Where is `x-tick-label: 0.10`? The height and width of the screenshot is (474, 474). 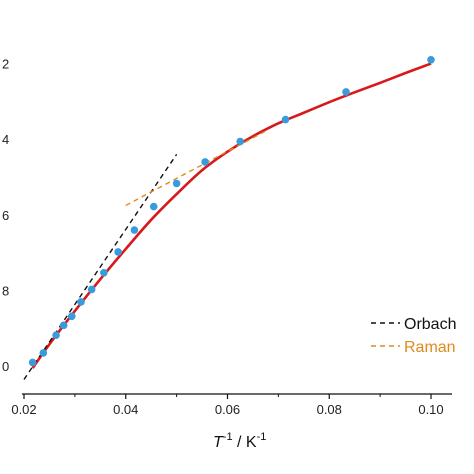 x-tick-label: 0.10 is located at coordinates (430, 409).